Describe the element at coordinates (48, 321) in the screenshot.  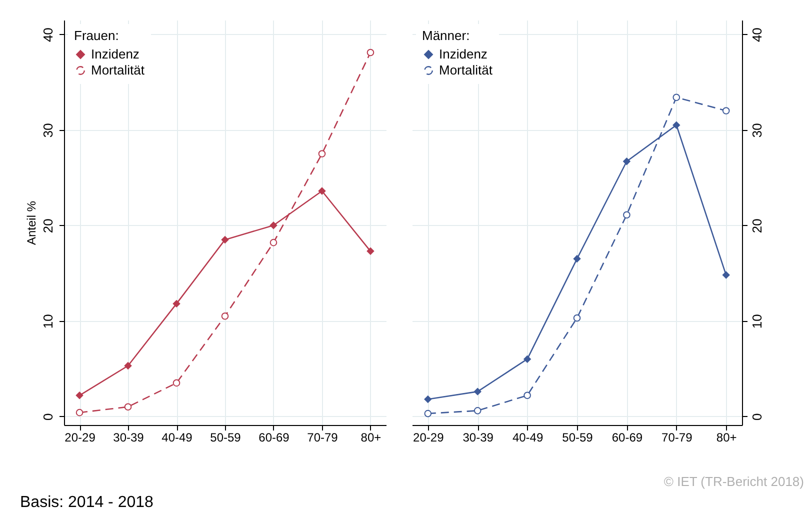
I see `y-tick-label: 10` at that location.